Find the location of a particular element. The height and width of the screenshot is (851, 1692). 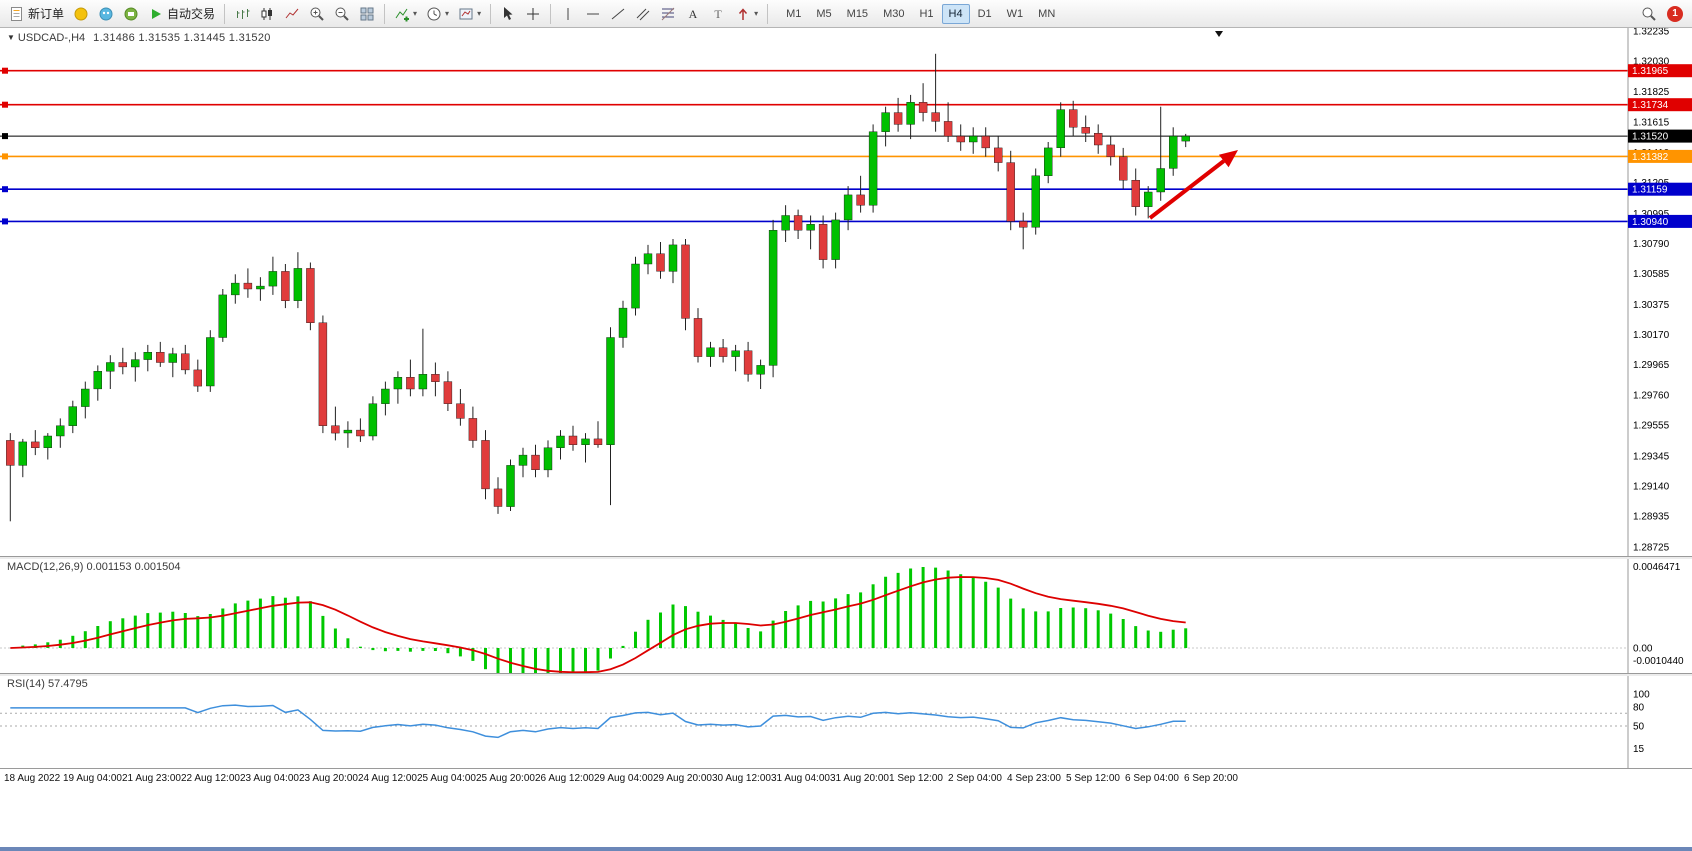

toolbar-right-group: 1 is located at coordinates (1662, 13).